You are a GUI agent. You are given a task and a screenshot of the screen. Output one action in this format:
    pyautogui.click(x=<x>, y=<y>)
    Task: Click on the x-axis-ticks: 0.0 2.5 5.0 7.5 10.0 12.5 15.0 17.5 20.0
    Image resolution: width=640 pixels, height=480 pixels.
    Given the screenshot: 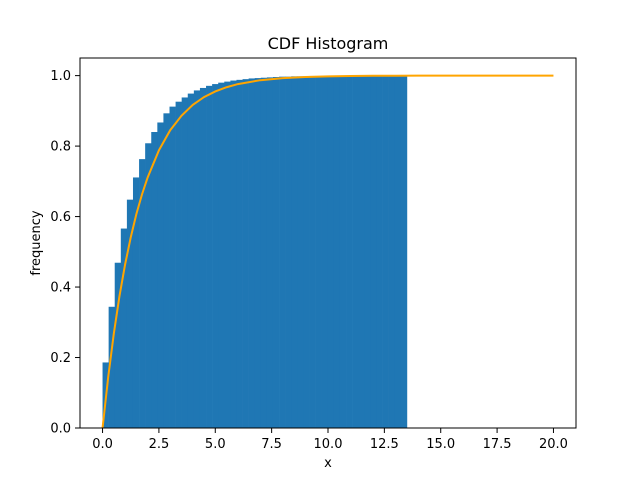 What is the action you would take?
    pyautogui.click(x=330, y=440)
    